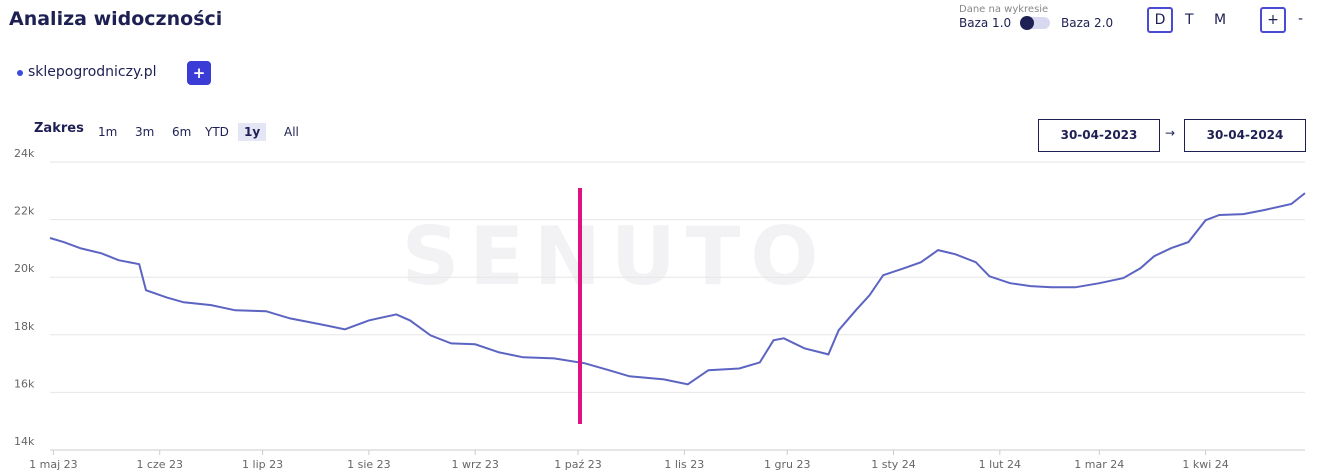 This screenshot has width=1337, height=476. What do you see at coordinates (291, 132) in the screenshot?
I see `range-option: All` at bounding box center [291, 132].